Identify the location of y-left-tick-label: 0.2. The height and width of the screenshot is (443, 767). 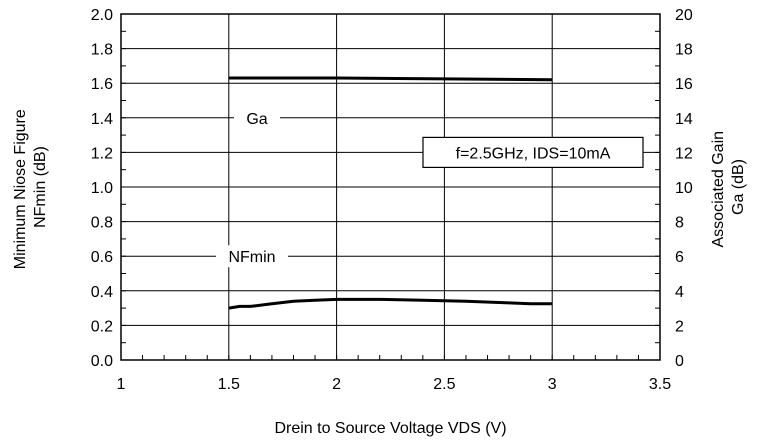
(102, 326).